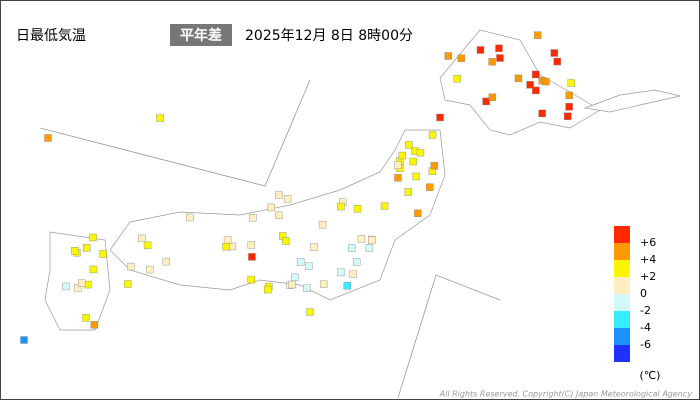 This screenshot has width=700, height=400. What do you see at coordinates (329, 36) in the screenshot?
I see `timestamp: 2025年12月 8日 8時00分` at bounding box center [329, 36].